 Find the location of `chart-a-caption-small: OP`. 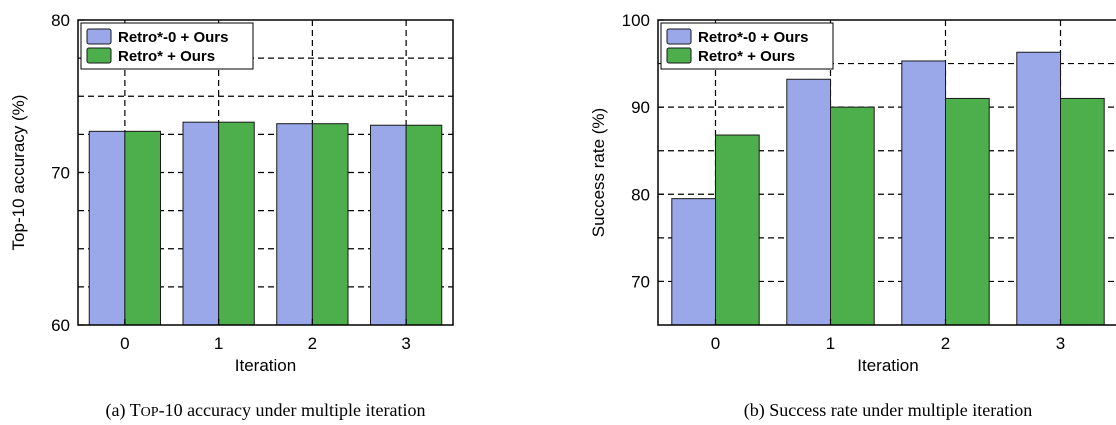

chart-a-caption-small: OP is located at coordinates (150, 412).